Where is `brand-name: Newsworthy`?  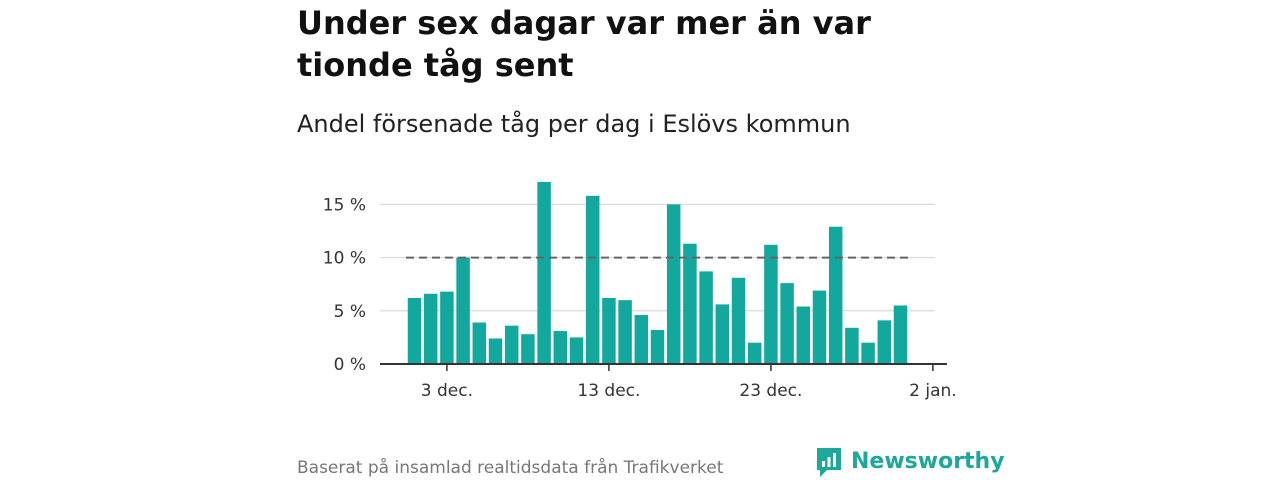 brand-name: Newsworthy is located at coordinates (928, 461).